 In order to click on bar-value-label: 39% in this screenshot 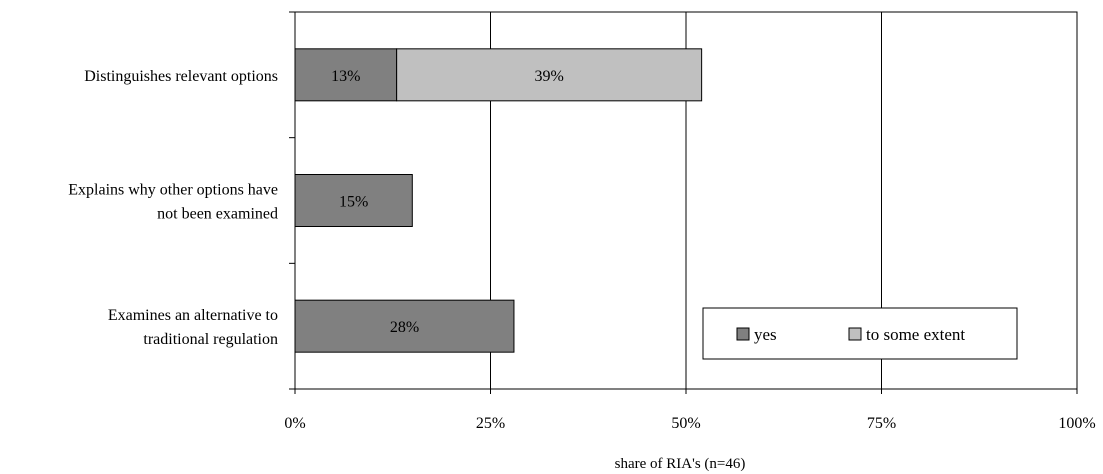, I will do `click(548, 76)`.